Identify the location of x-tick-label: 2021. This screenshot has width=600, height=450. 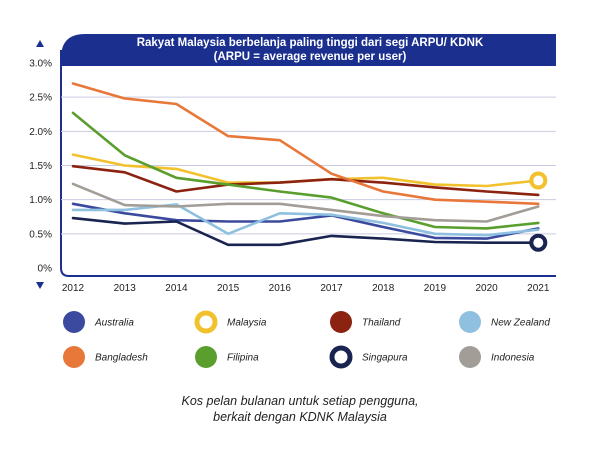
(538, 288).